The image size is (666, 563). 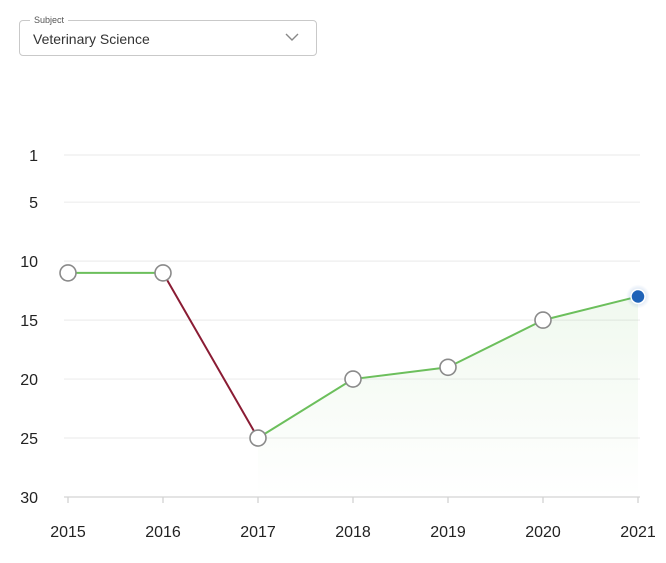 What do you see at coordinates (210, 355) in the screenshot?
I see `line-segment-decline` at bounding box center [210, 355].